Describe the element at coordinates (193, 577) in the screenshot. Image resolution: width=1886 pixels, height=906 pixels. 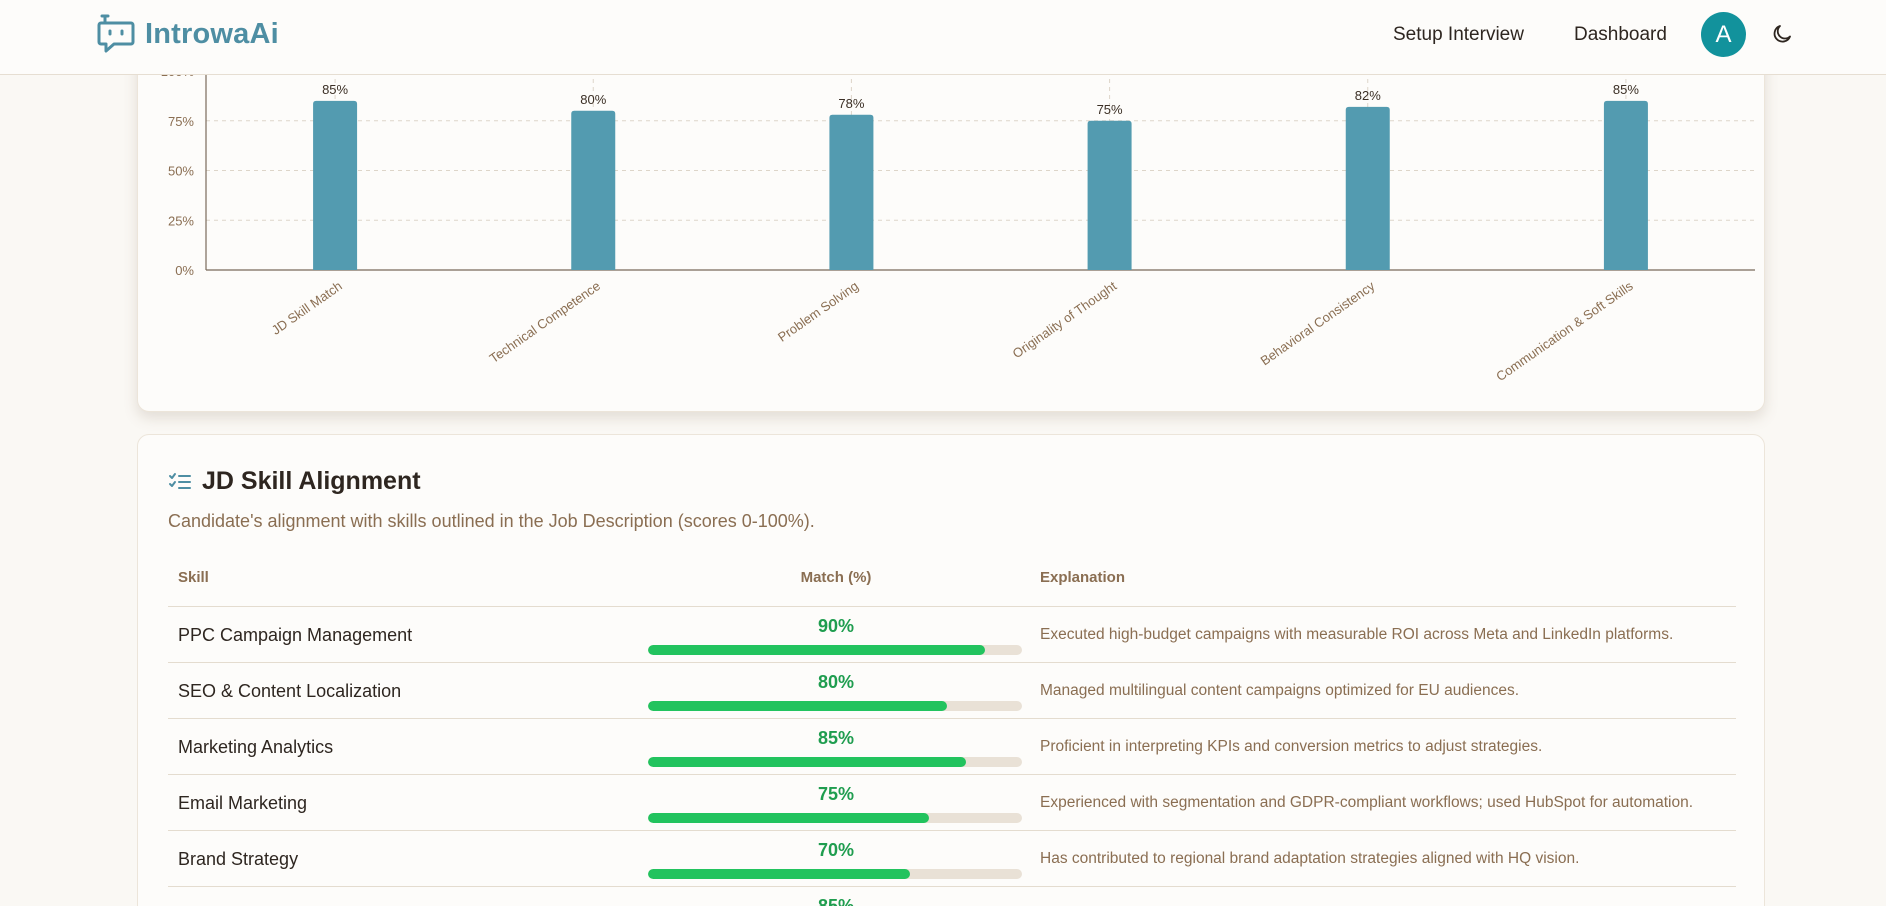
I see `column-header-skill: Skill` at that location.